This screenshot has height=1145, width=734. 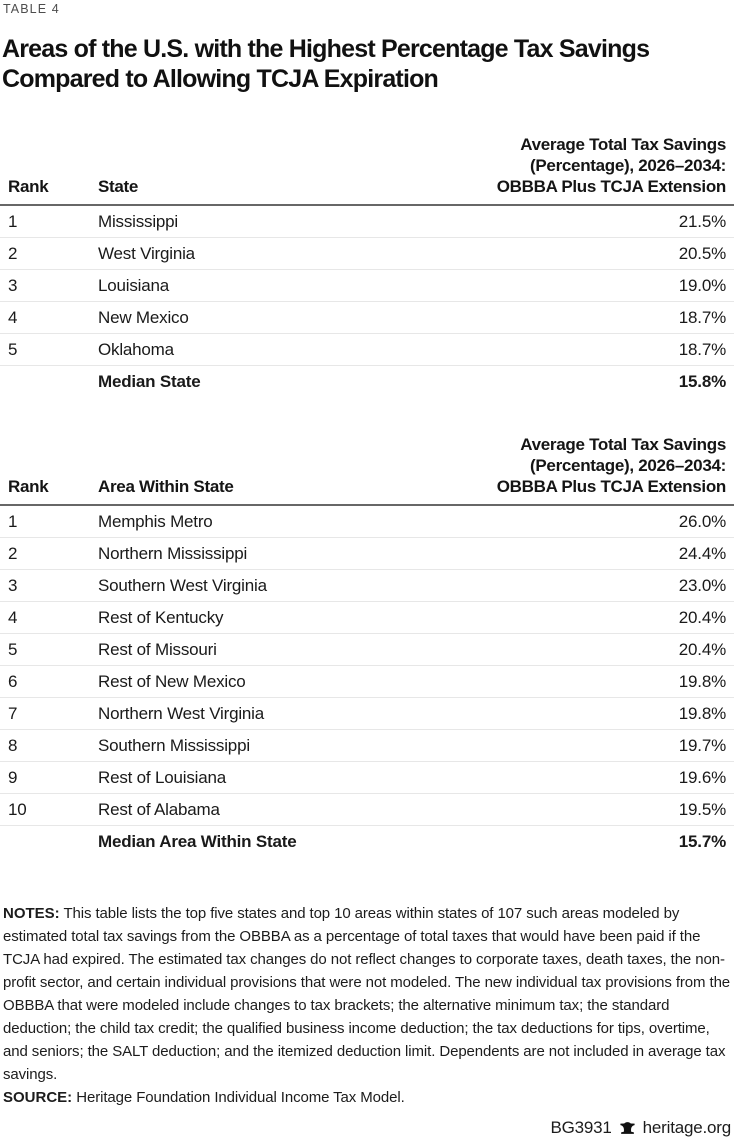 What do you see at coordinates (159, 809) in the screenshot?
I see `area-cell: Rest of Alabama` at bounding box center [159, 809].